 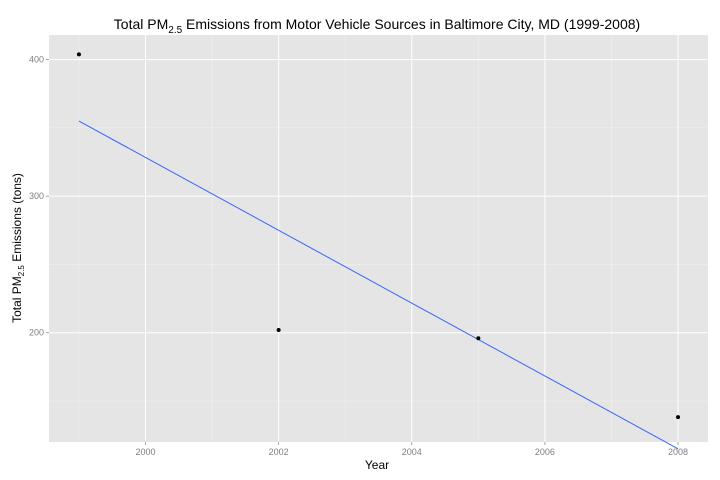 I want to click on x-tick-label: 2004, so click(x=412, y=452).